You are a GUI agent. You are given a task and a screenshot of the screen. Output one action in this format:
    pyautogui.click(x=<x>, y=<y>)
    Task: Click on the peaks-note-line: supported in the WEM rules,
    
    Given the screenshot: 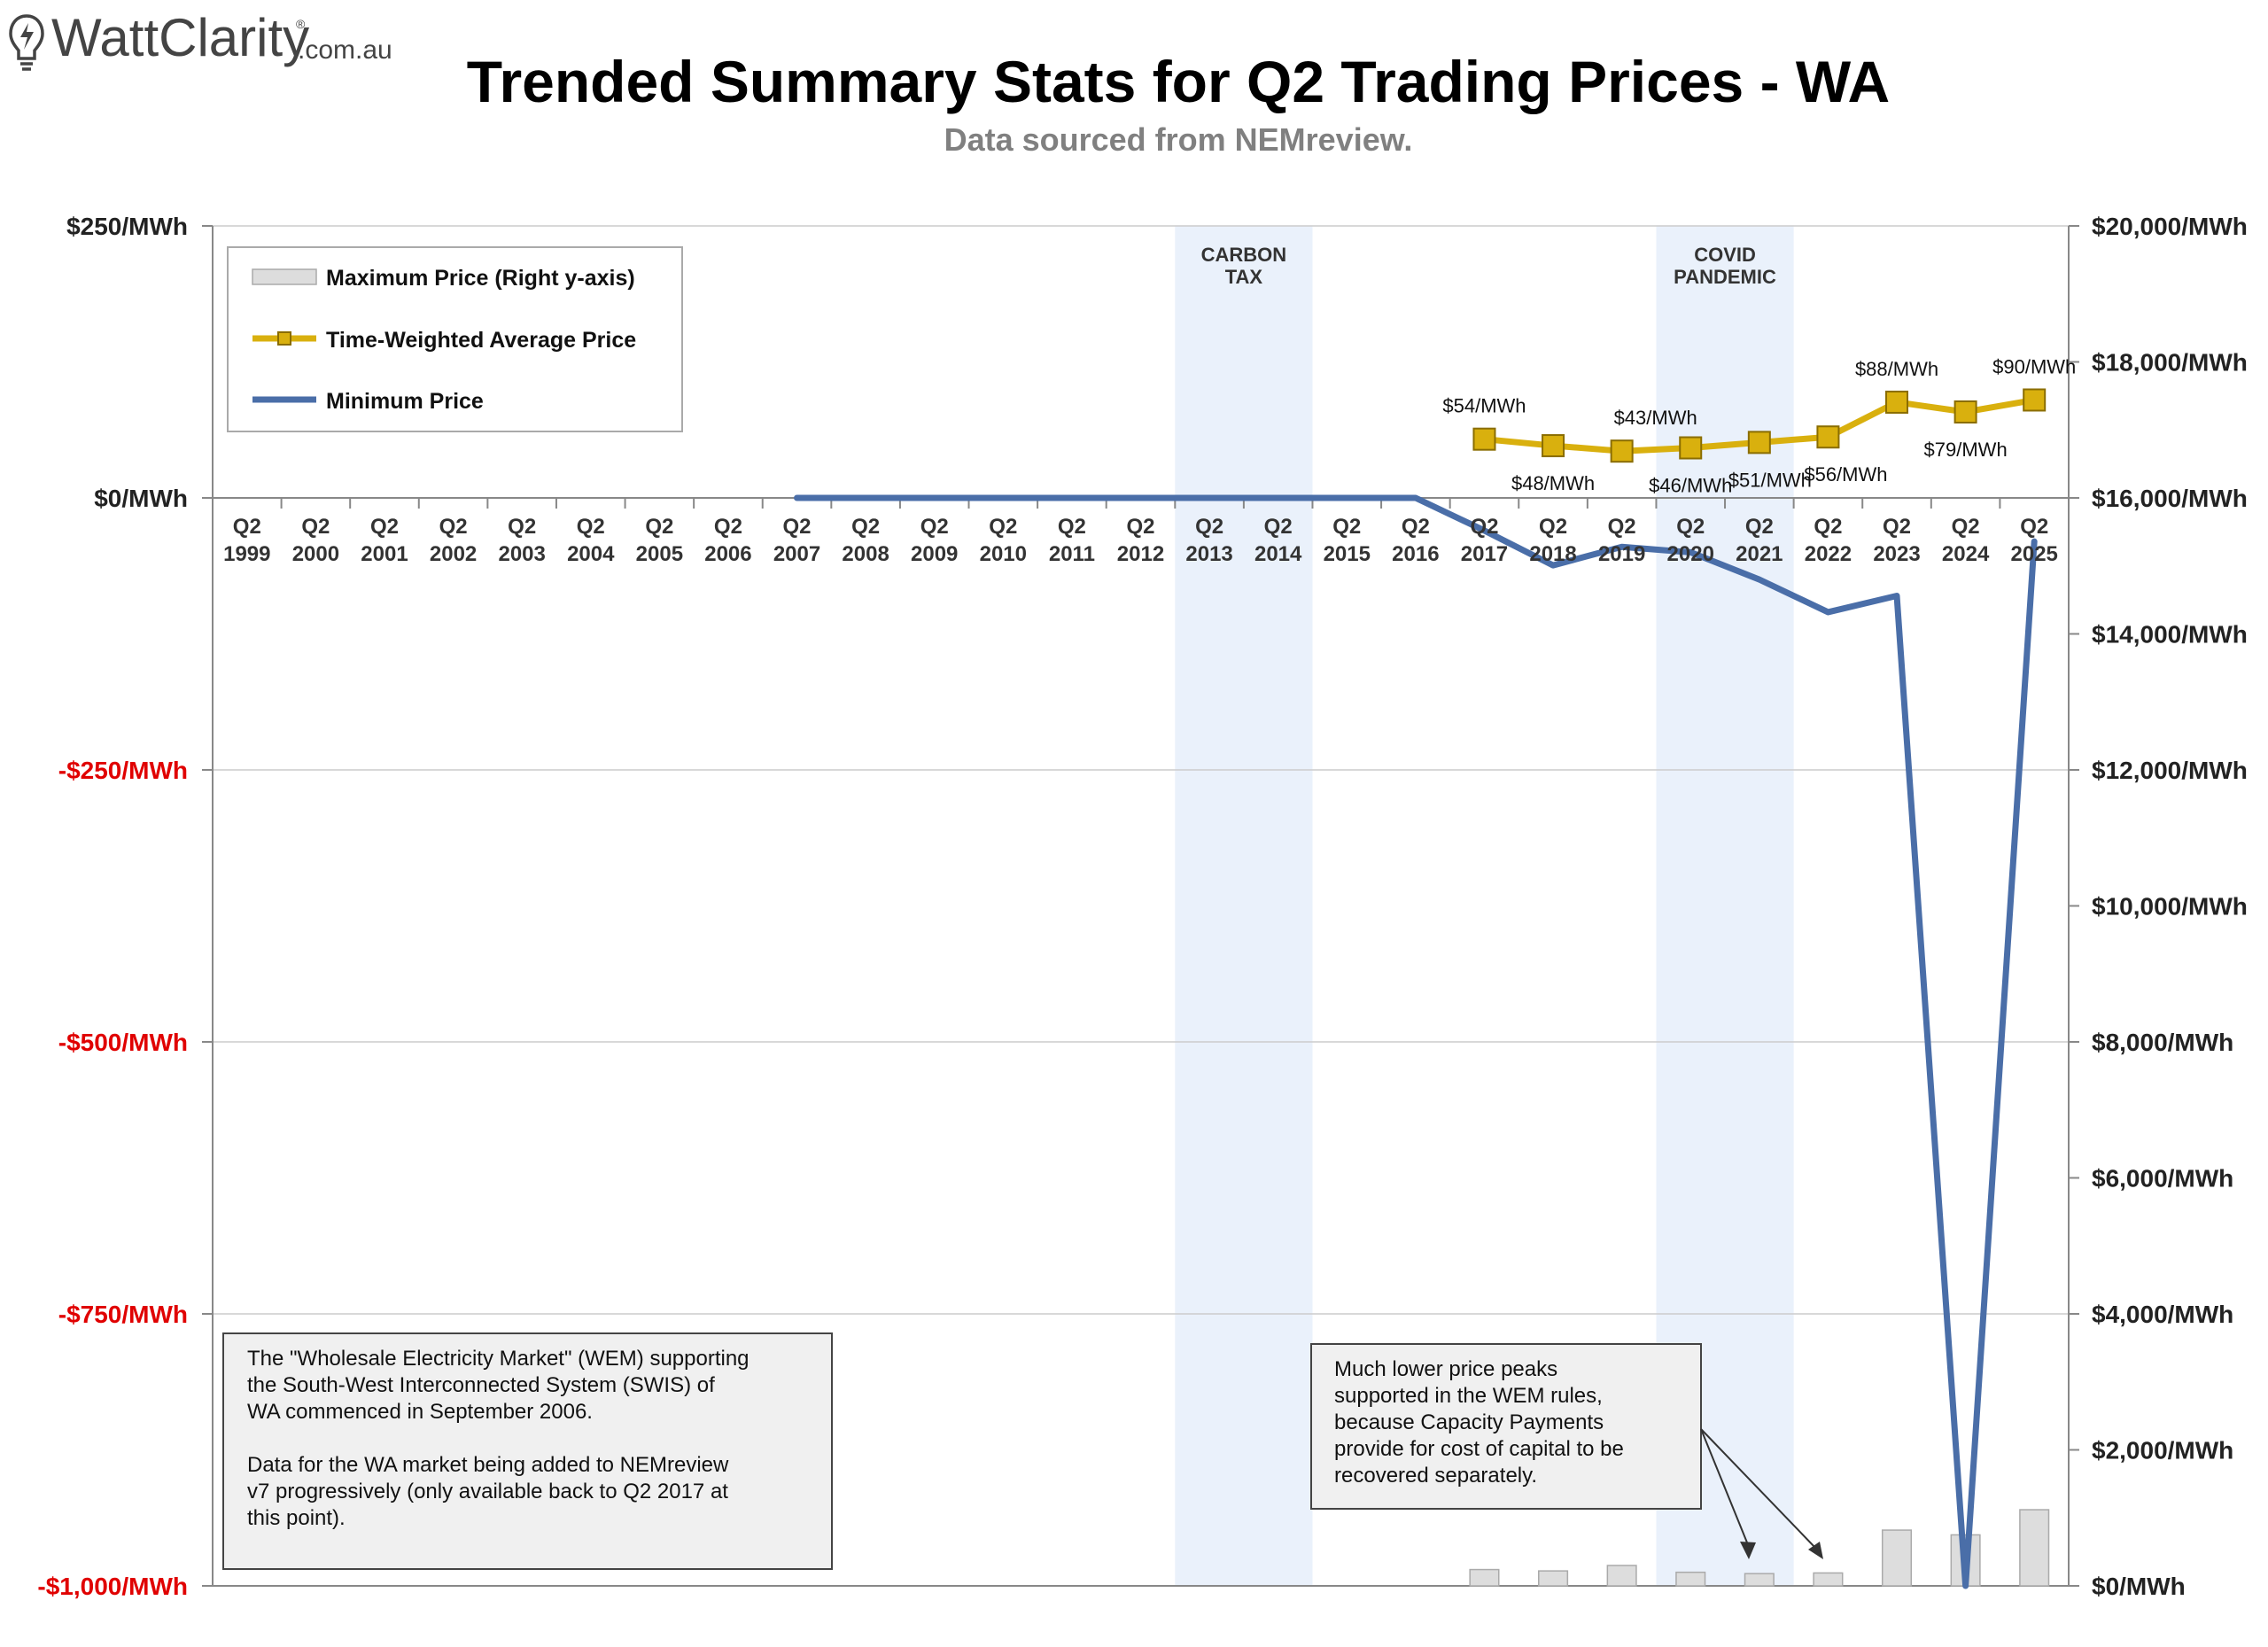 What is the action you would take?
    pyautogui.click(x=1468, y=1396)
    